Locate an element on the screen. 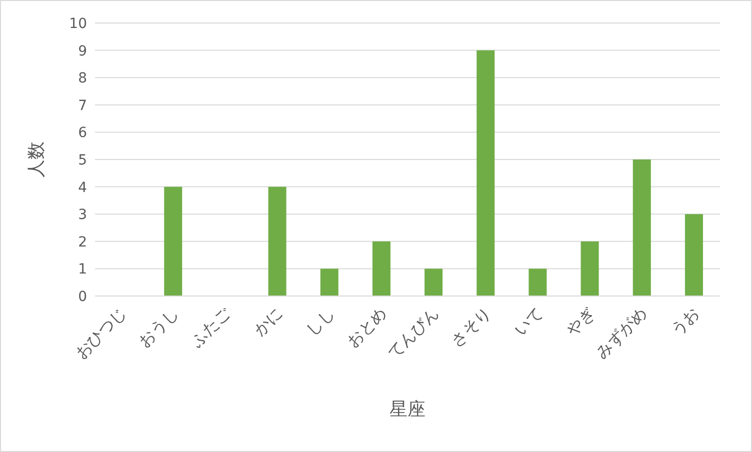 The width and height of the screenshot is (752, 452). y-tick-label: 9 is located at coordinates (82, 51).